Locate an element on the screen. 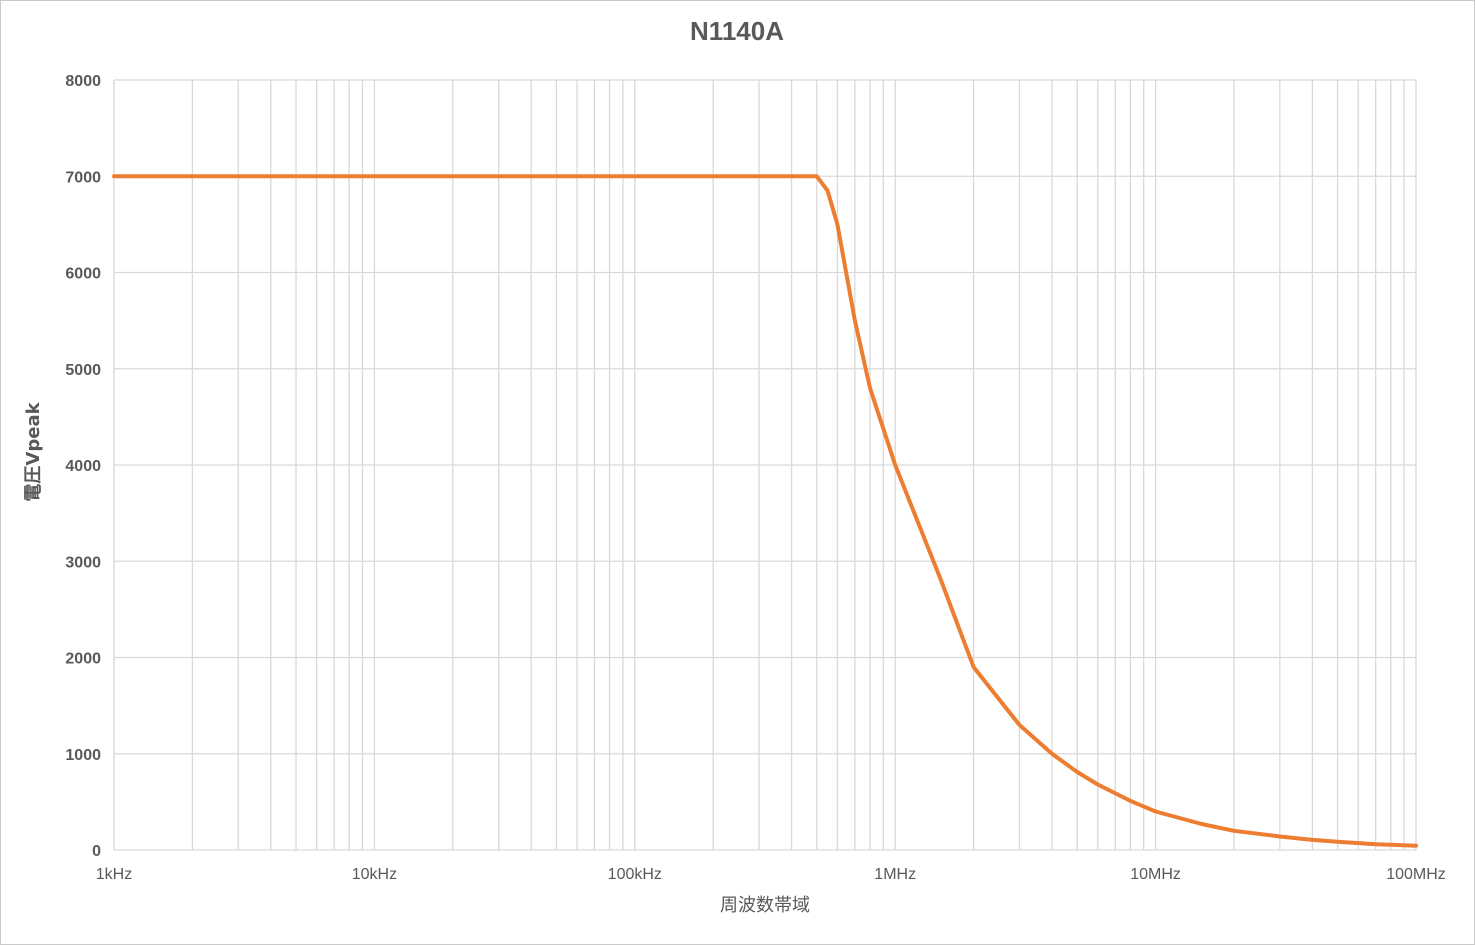 This screenshot has height=945, width=1475. y-tick-label: 1000 is located at coordinates (83, 755).